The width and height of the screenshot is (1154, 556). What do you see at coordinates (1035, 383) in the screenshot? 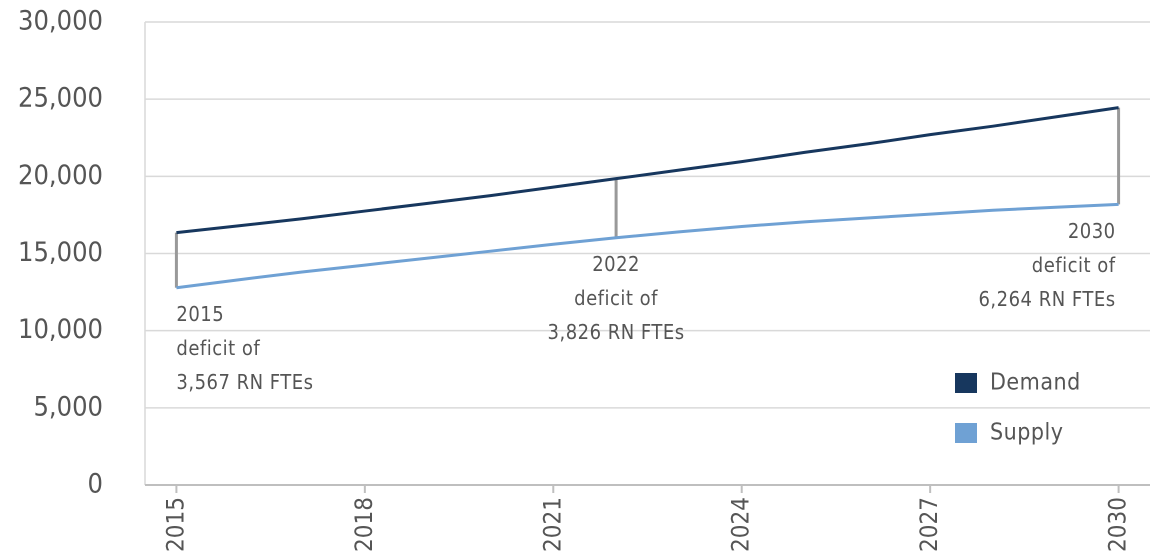
I see `legend-label: Demand` at bounding box center [1035, 383].